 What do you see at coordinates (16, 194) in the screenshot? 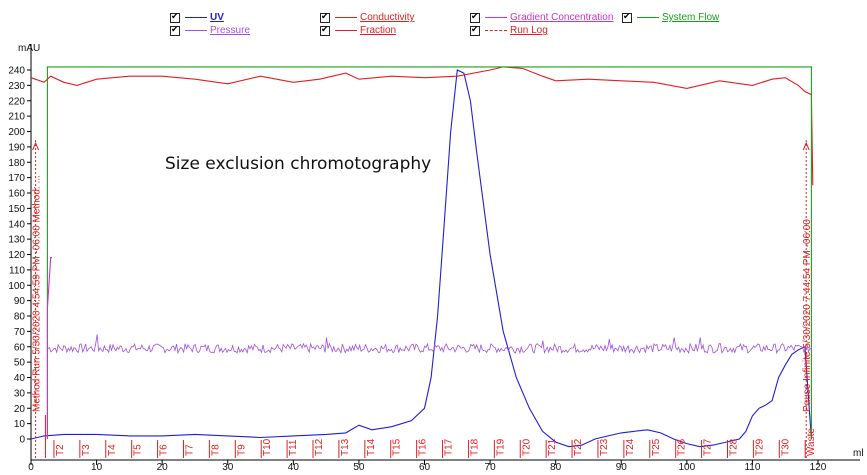
I see `y-tick-label: 160` at bounding box center [16, 194].